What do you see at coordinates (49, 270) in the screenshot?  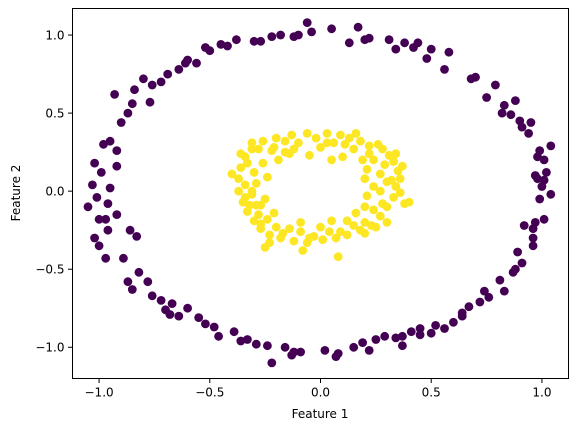 I see `y-tick-label: −0.5` at bounding box center [49, 270].